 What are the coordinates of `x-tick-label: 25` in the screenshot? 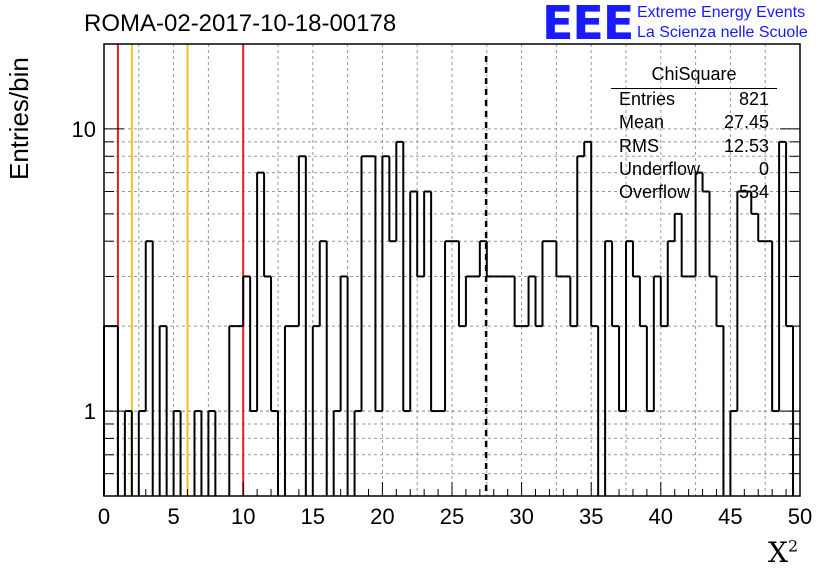 It's located at (452, 516).